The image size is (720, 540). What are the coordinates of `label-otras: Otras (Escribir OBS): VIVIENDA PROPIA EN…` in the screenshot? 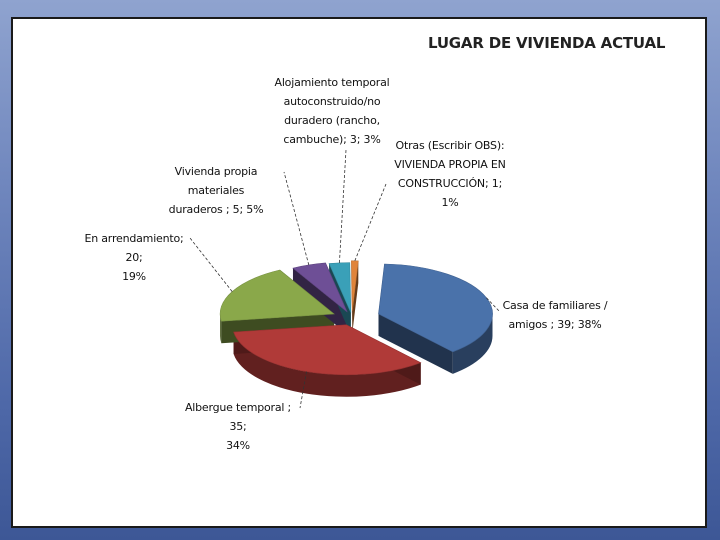 It's located at (450, 174).